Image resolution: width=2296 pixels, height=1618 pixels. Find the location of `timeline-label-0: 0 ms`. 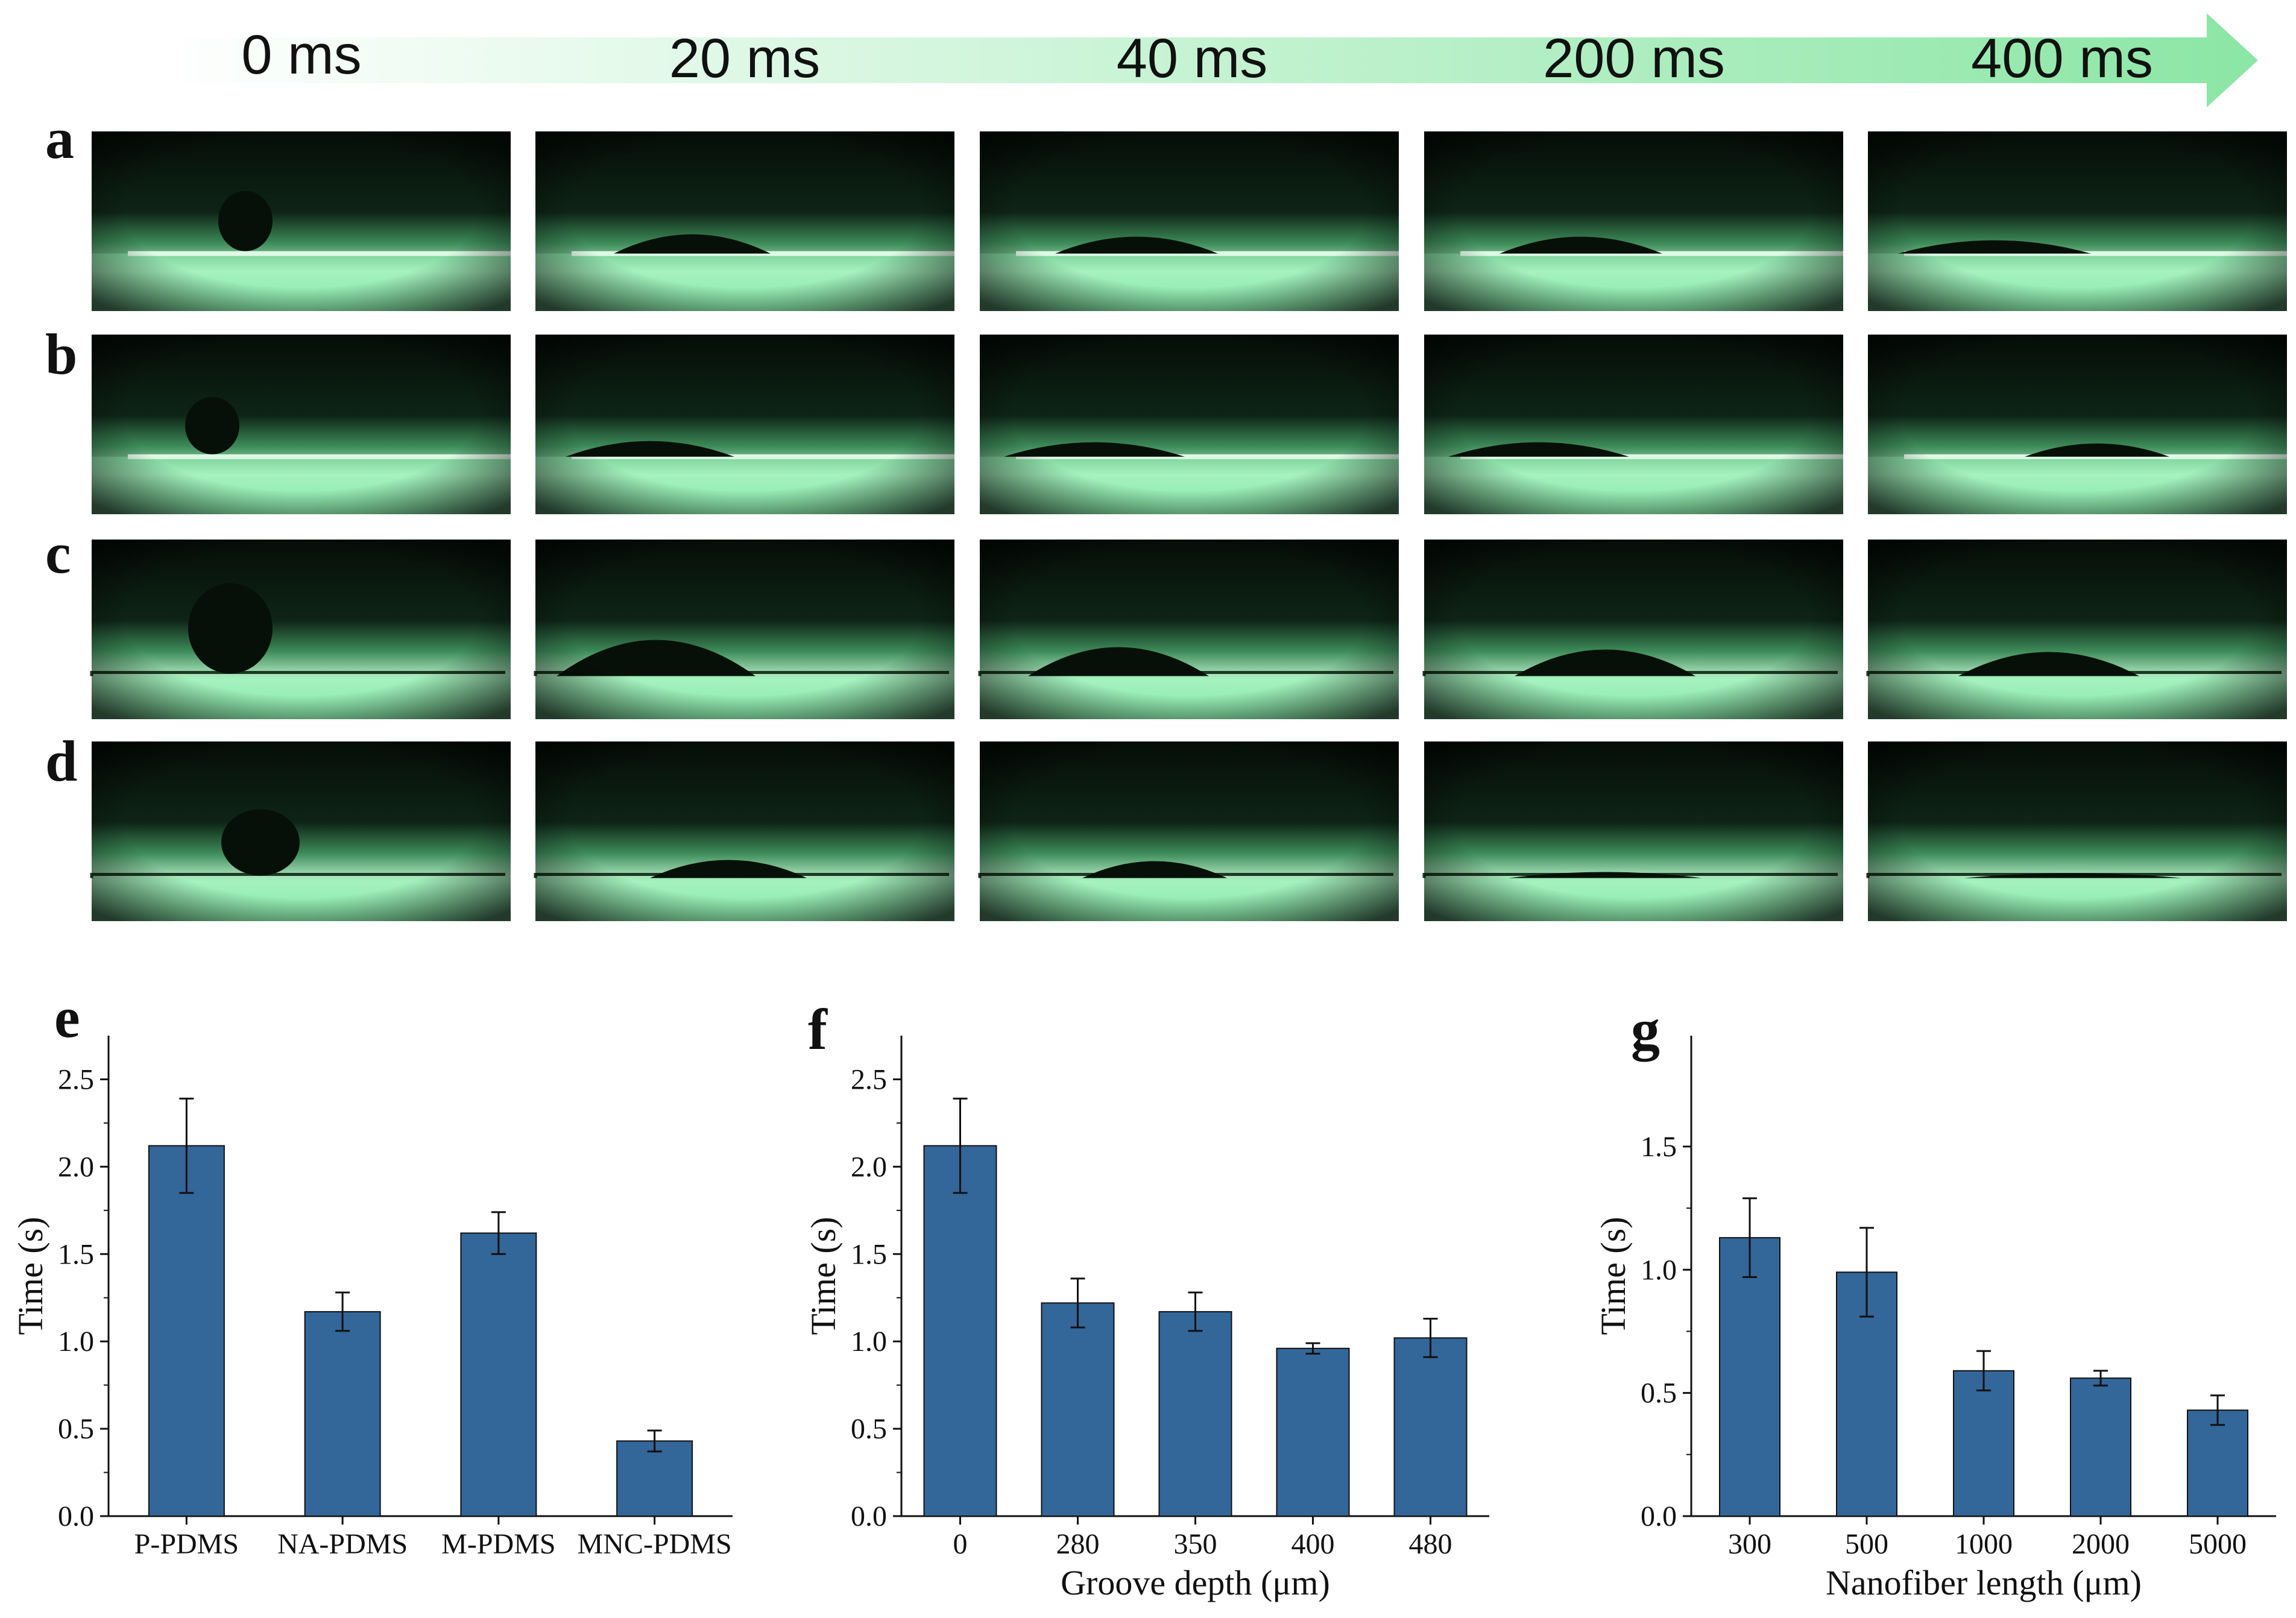

timeline-label-0: 0 ms is located at coordinates (301, 55).